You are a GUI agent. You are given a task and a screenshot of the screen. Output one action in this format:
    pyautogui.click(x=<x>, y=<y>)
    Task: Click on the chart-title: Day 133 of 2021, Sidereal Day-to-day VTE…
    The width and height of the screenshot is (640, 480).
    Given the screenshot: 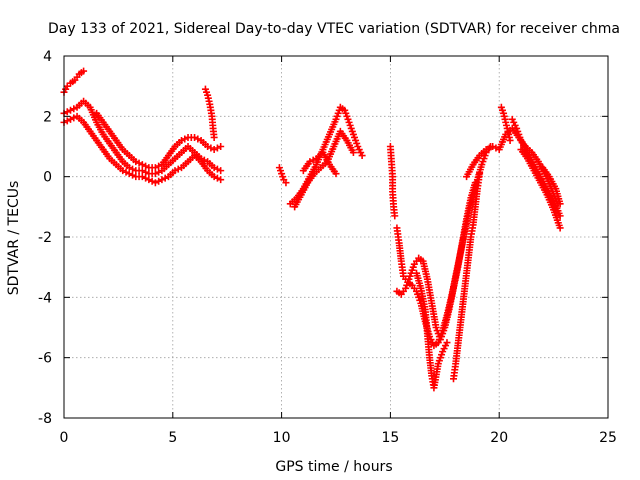 What is the action you would take?
    pyautogui.click(x=334, y=29)
    